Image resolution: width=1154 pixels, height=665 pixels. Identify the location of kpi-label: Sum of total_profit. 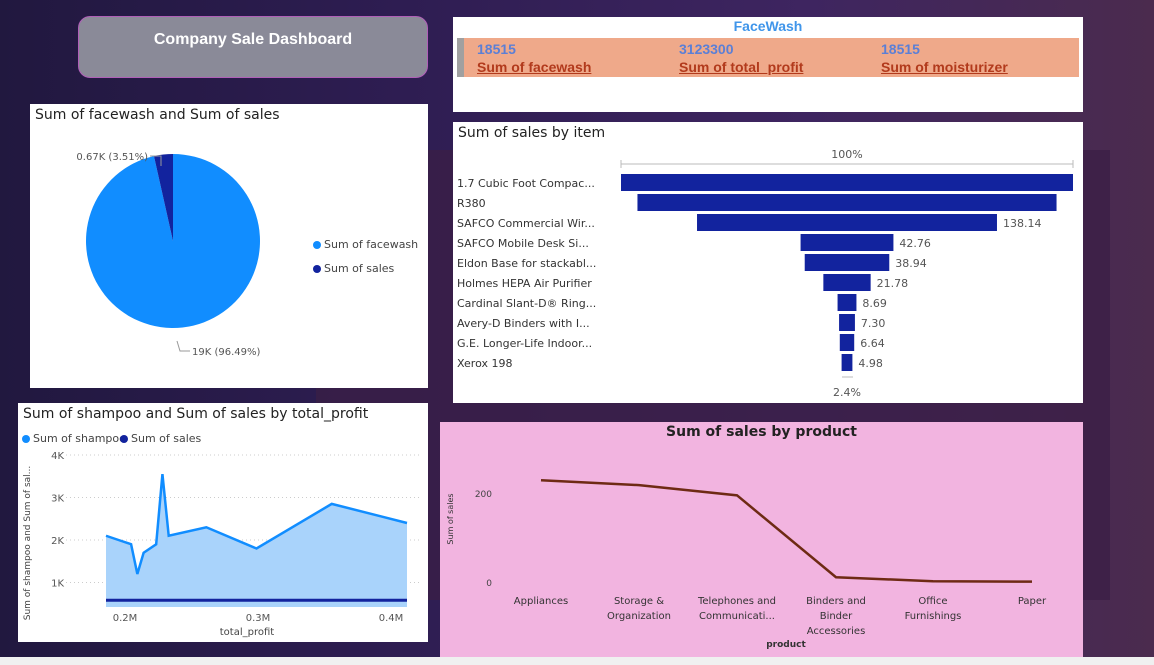
(741, 67).